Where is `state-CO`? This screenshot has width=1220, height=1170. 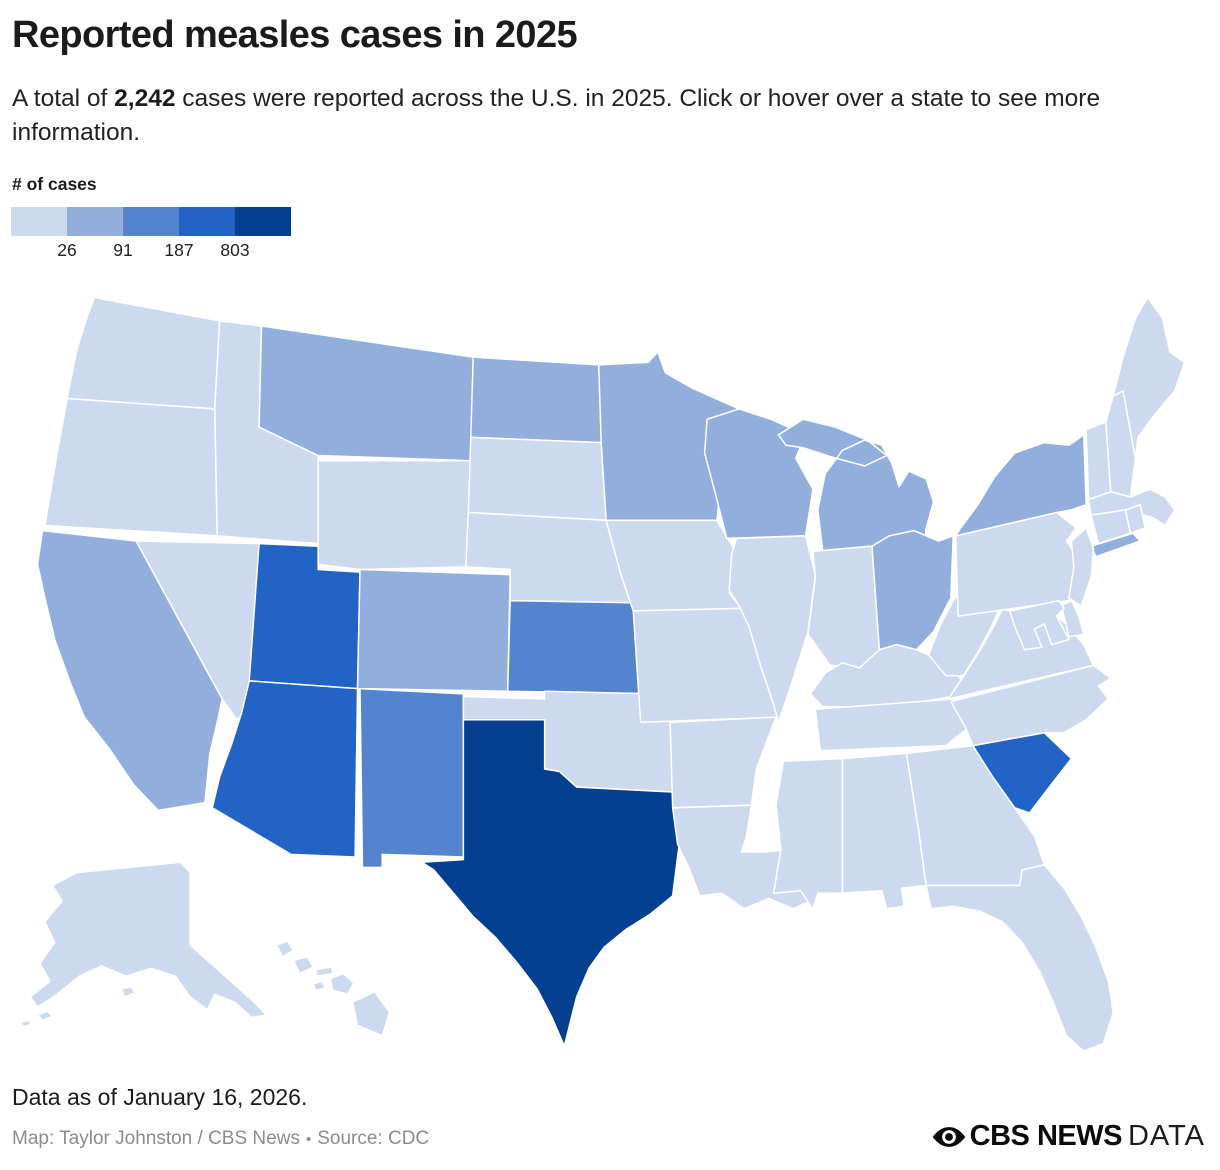
state-CO is located at coordinates (433, 630).